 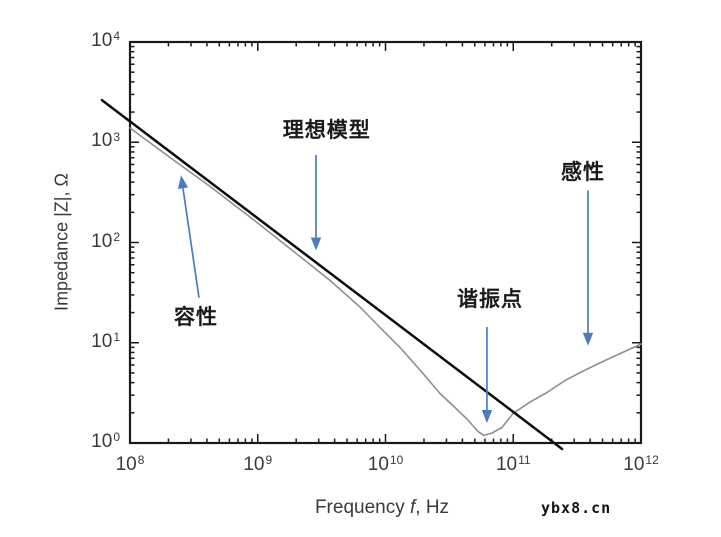 I want to click on y-tick-label-1e2: 102, so click(x=100, y=240).